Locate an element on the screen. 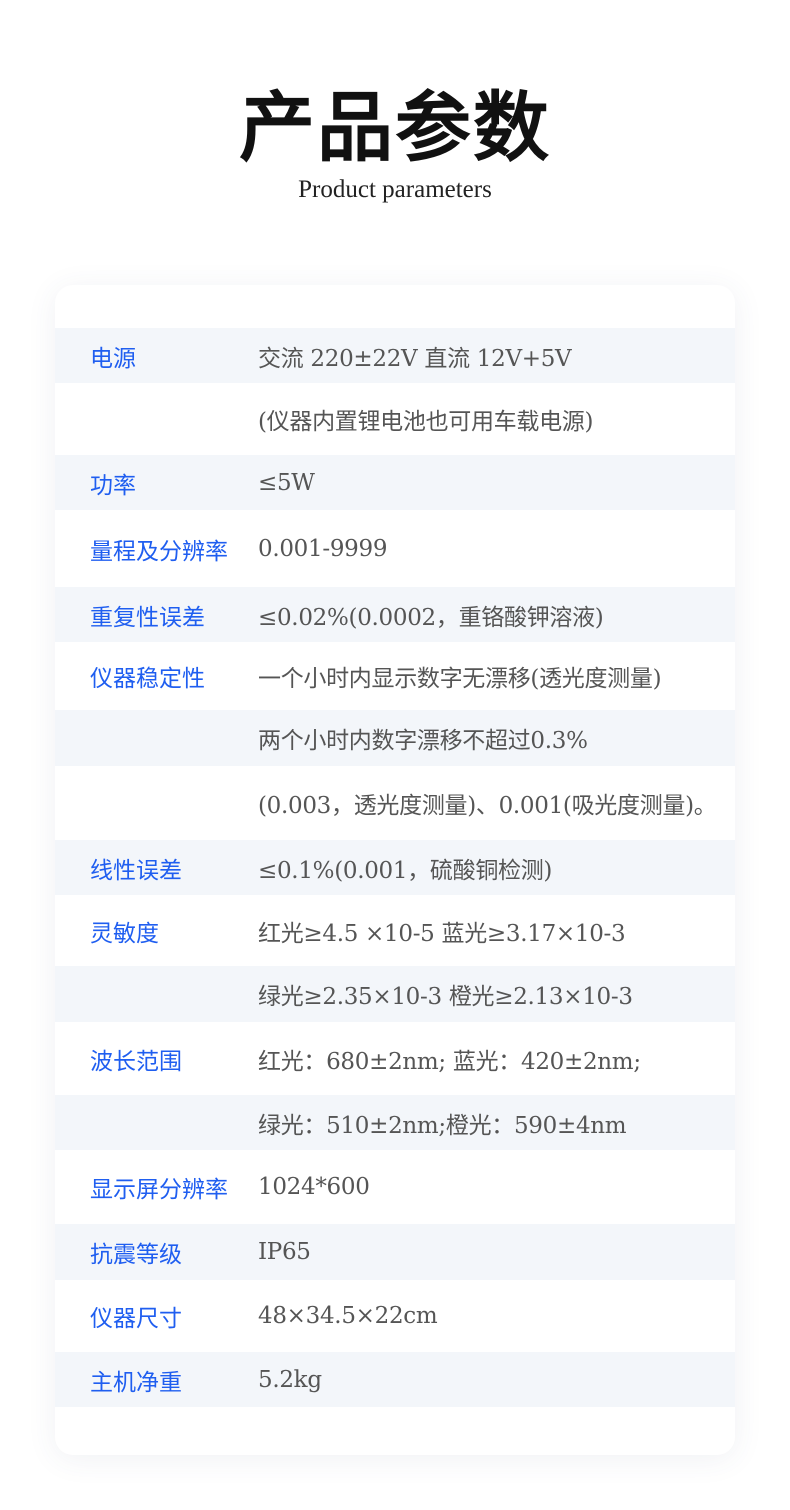 The image size is (790, 1510). param-value: ≤5W is located at coordinates (286, 482).